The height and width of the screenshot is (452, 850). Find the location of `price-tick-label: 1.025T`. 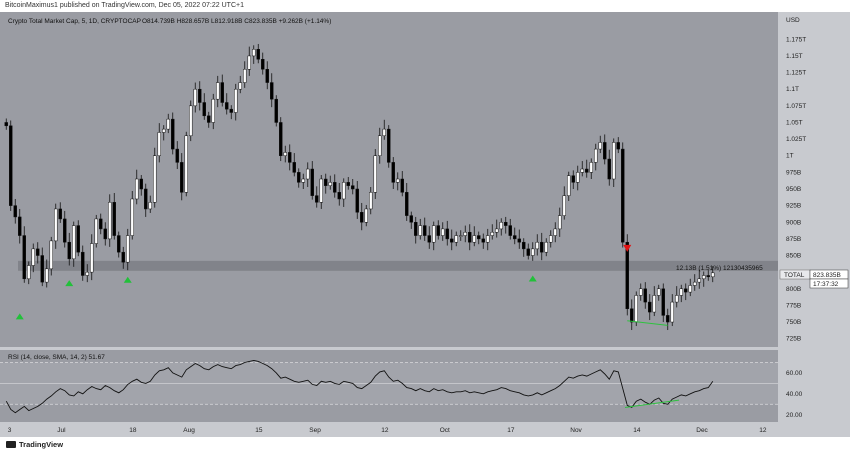

price-tick-label: 1.025T is located at coordinates (796, 139).